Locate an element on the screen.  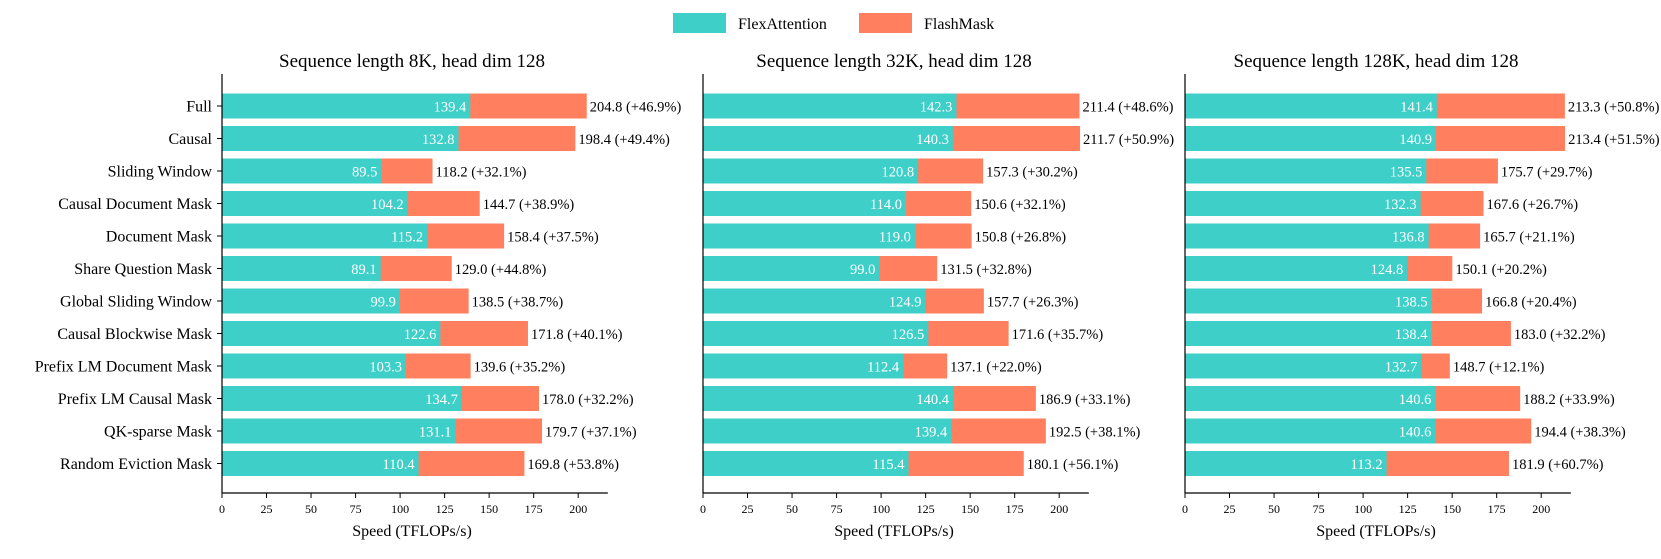
category-label: Document Mask is located at coordinates (159, 237).